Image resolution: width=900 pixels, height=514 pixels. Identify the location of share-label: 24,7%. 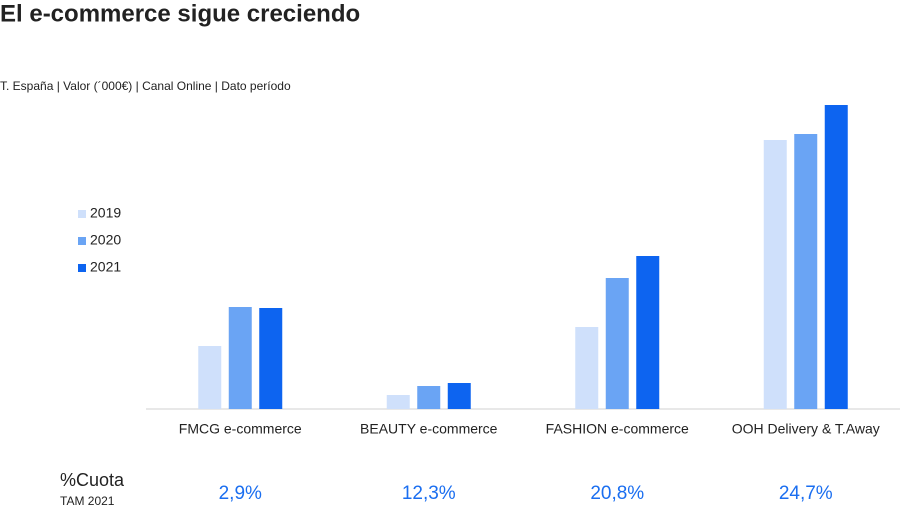
(806, 493).